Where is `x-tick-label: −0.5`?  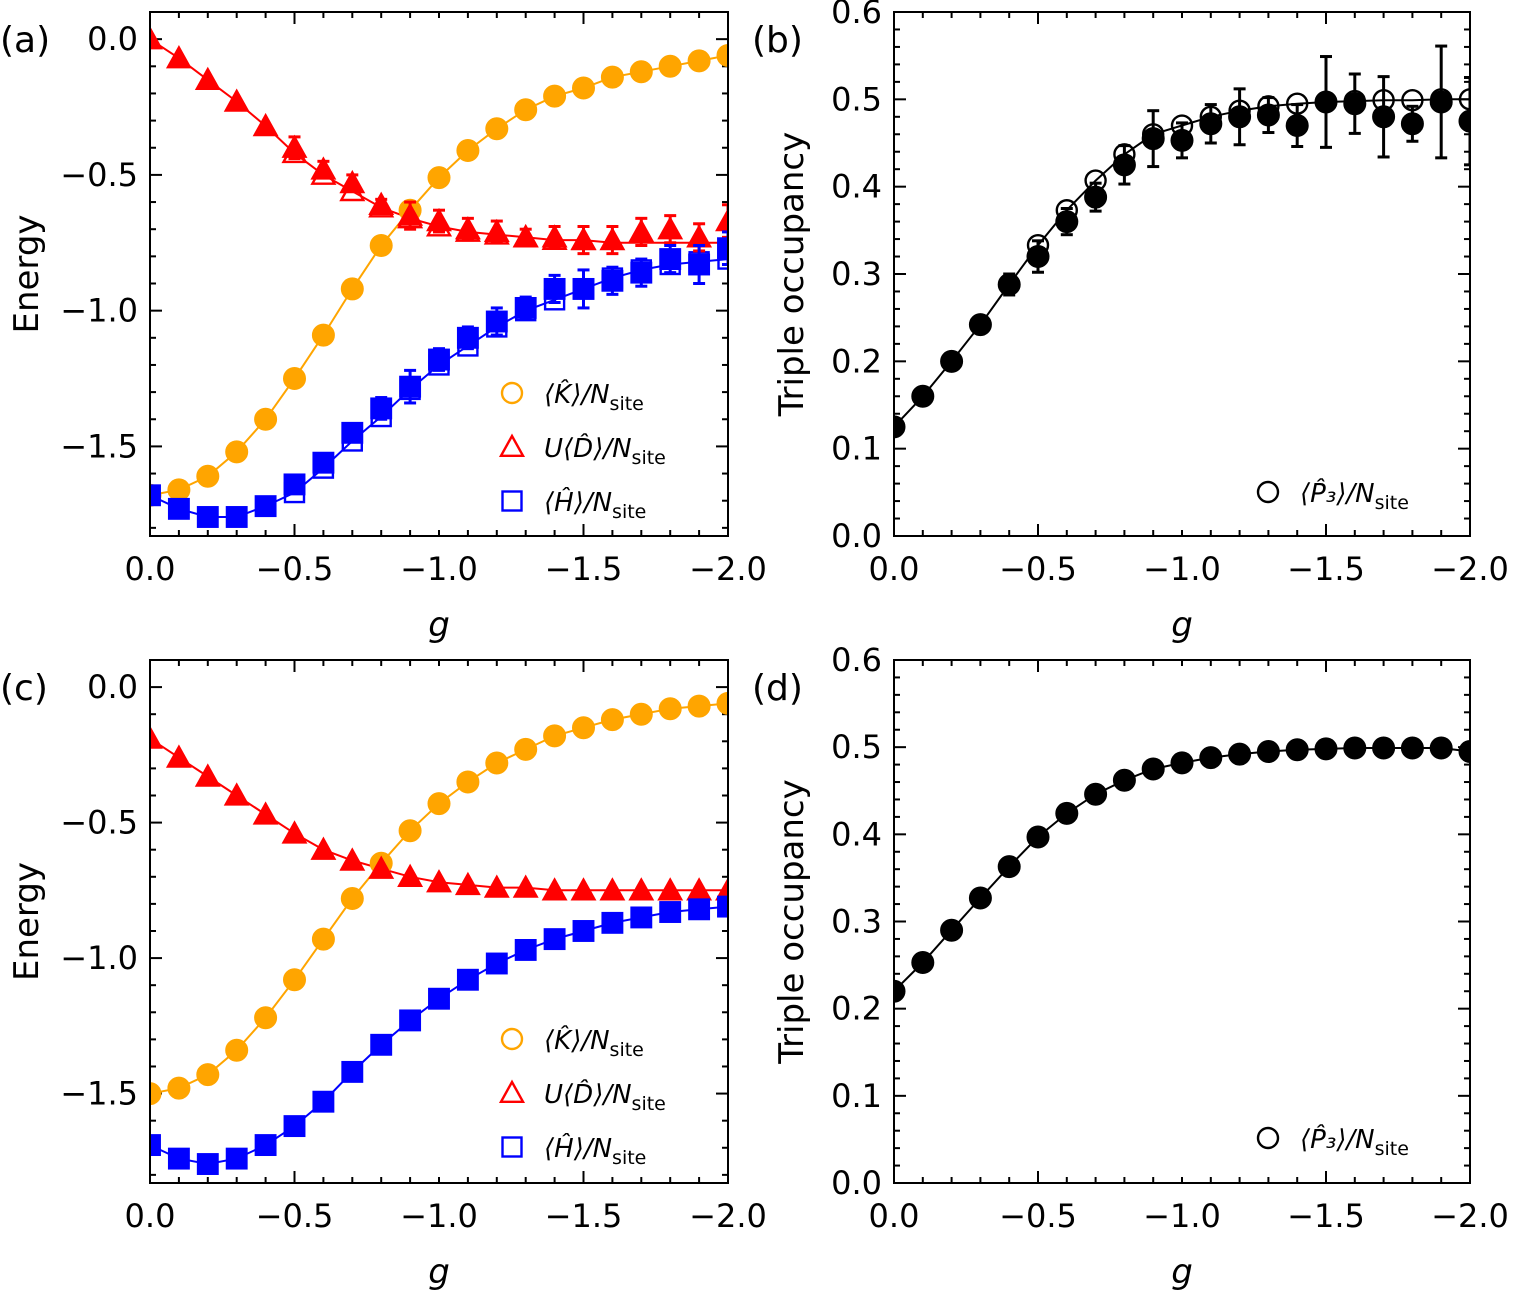 x-tick-label: −0.5 is located at coordinates (295, 569).